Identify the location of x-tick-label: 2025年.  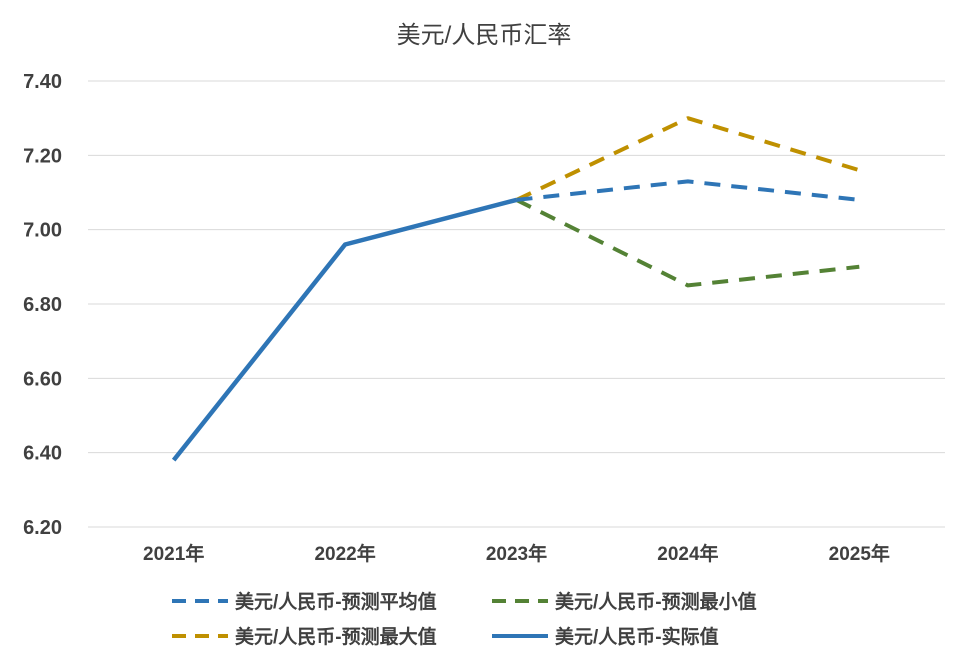
(859, 553).